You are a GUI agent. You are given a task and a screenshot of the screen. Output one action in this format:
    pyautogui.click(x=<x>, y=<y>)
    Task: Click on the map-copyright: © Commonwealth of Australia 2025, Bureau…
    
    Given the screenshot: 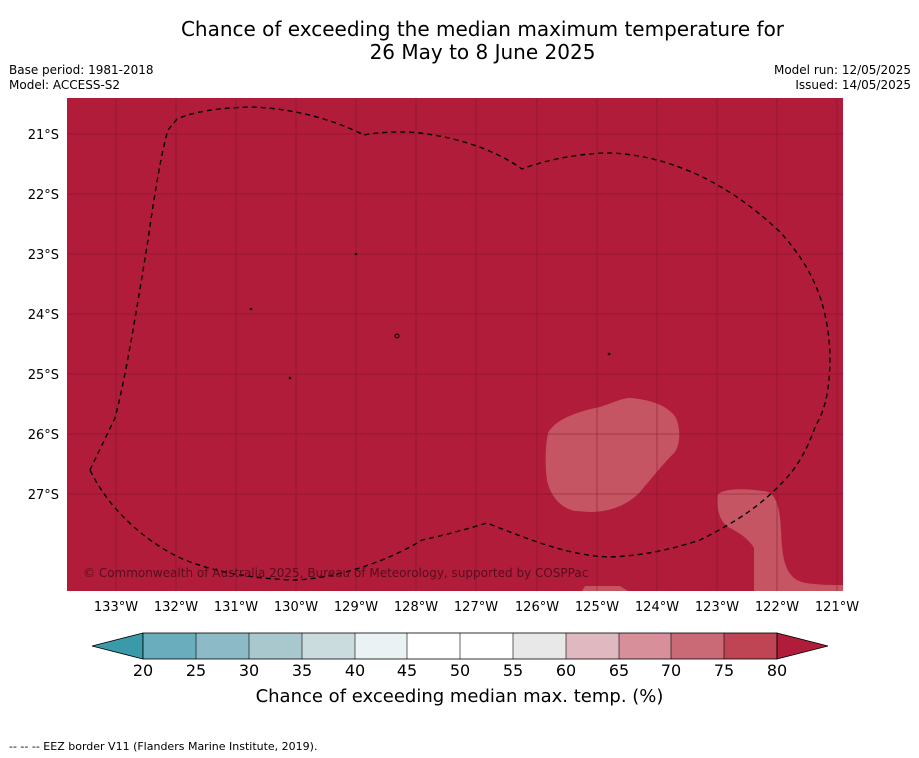 What is the action you would take?
    pyautogui.click(x=335, y=573)
    